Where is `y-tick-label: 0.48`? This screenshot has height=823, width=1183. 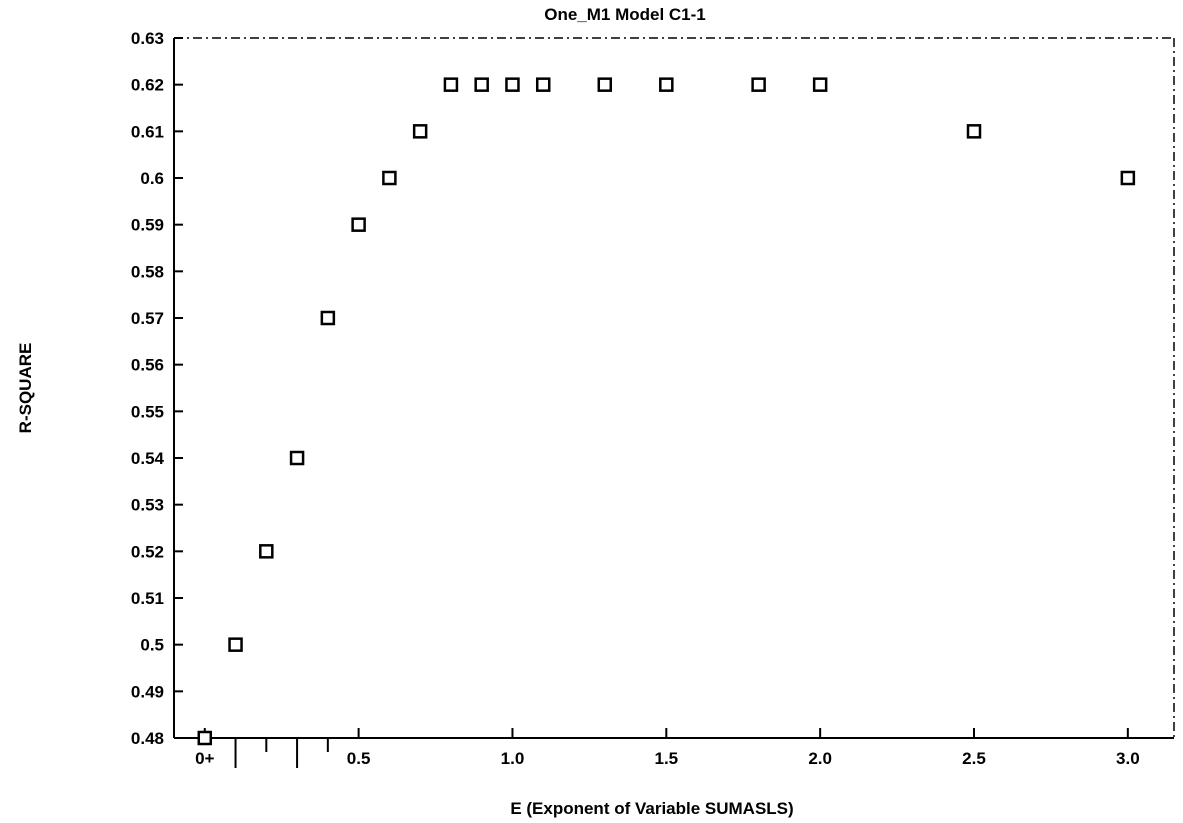 y-tick-label: 0.48 is located at coordinates (147, 738).